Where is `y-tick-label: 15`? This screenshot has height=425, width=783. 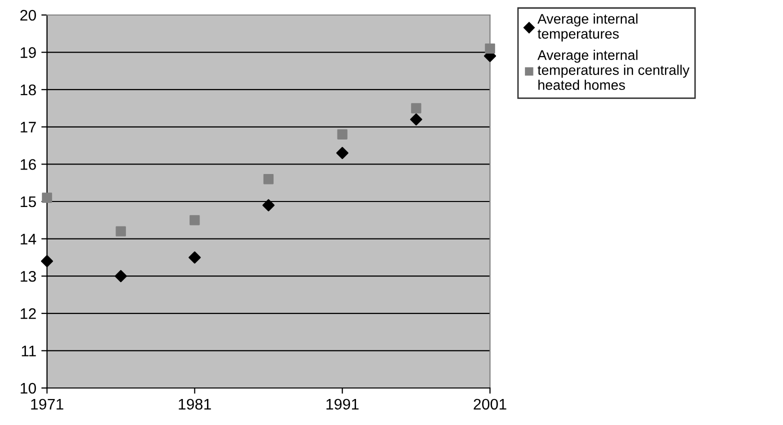
y-tick-label: 15 is located at coordinates (28, 202).